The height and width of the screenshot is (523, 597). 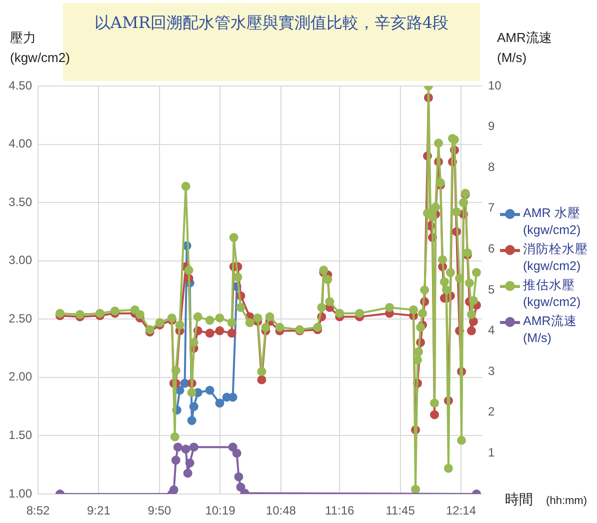 I want to click on x-tick-label: 9:21, so click(x=99, y=511).